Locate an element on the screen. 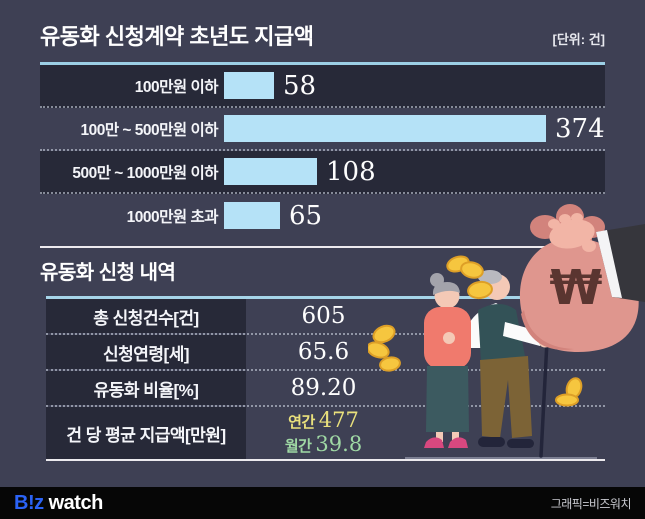 The width and height of the screenshot is (645, 519). bar-value-label: 65 is located at coordinates (306, 215).